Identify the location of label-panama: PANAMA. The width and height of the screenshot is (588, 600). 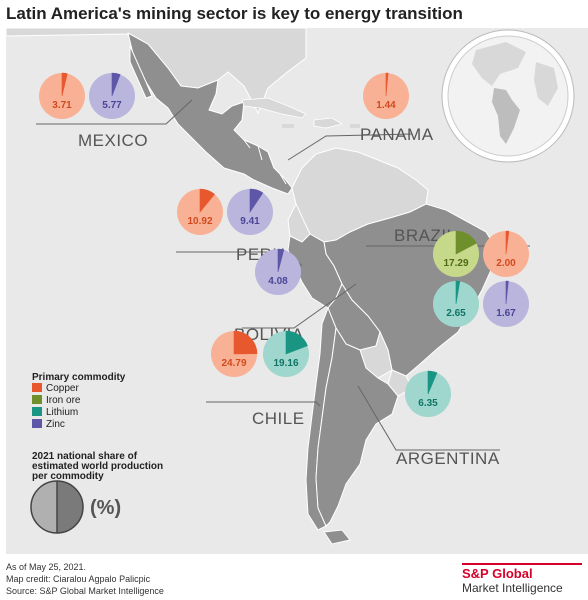
(397, 134).